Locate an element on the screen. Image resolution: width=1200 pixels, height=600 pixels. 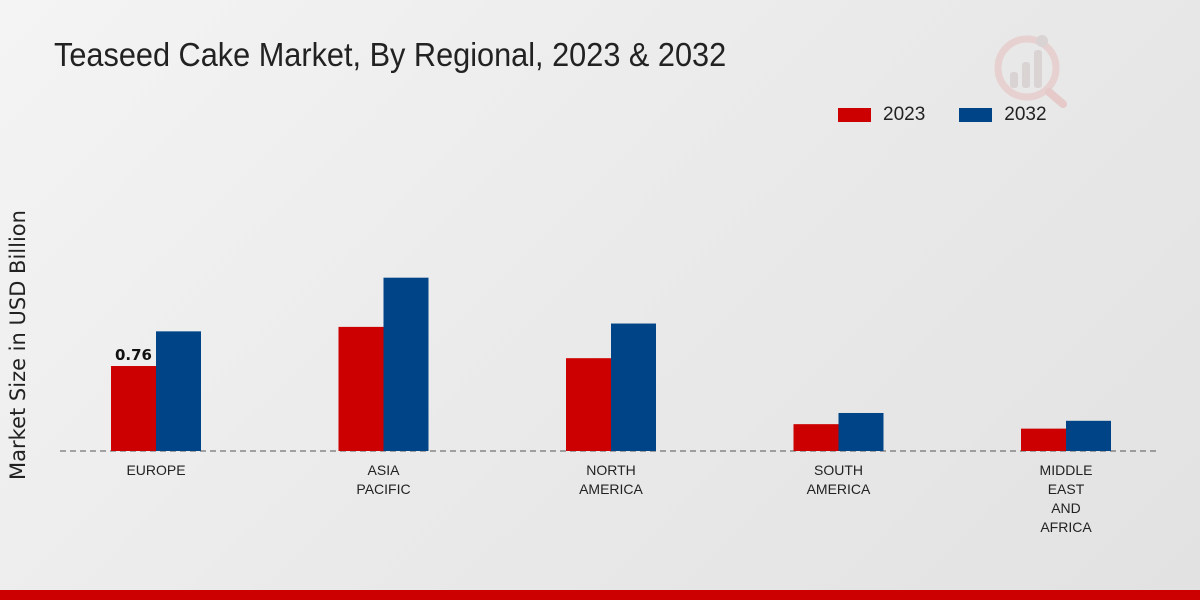
x-tick-label-4: MIDDLE EAST AND AFRICA is located at coordinates (1066, 498).